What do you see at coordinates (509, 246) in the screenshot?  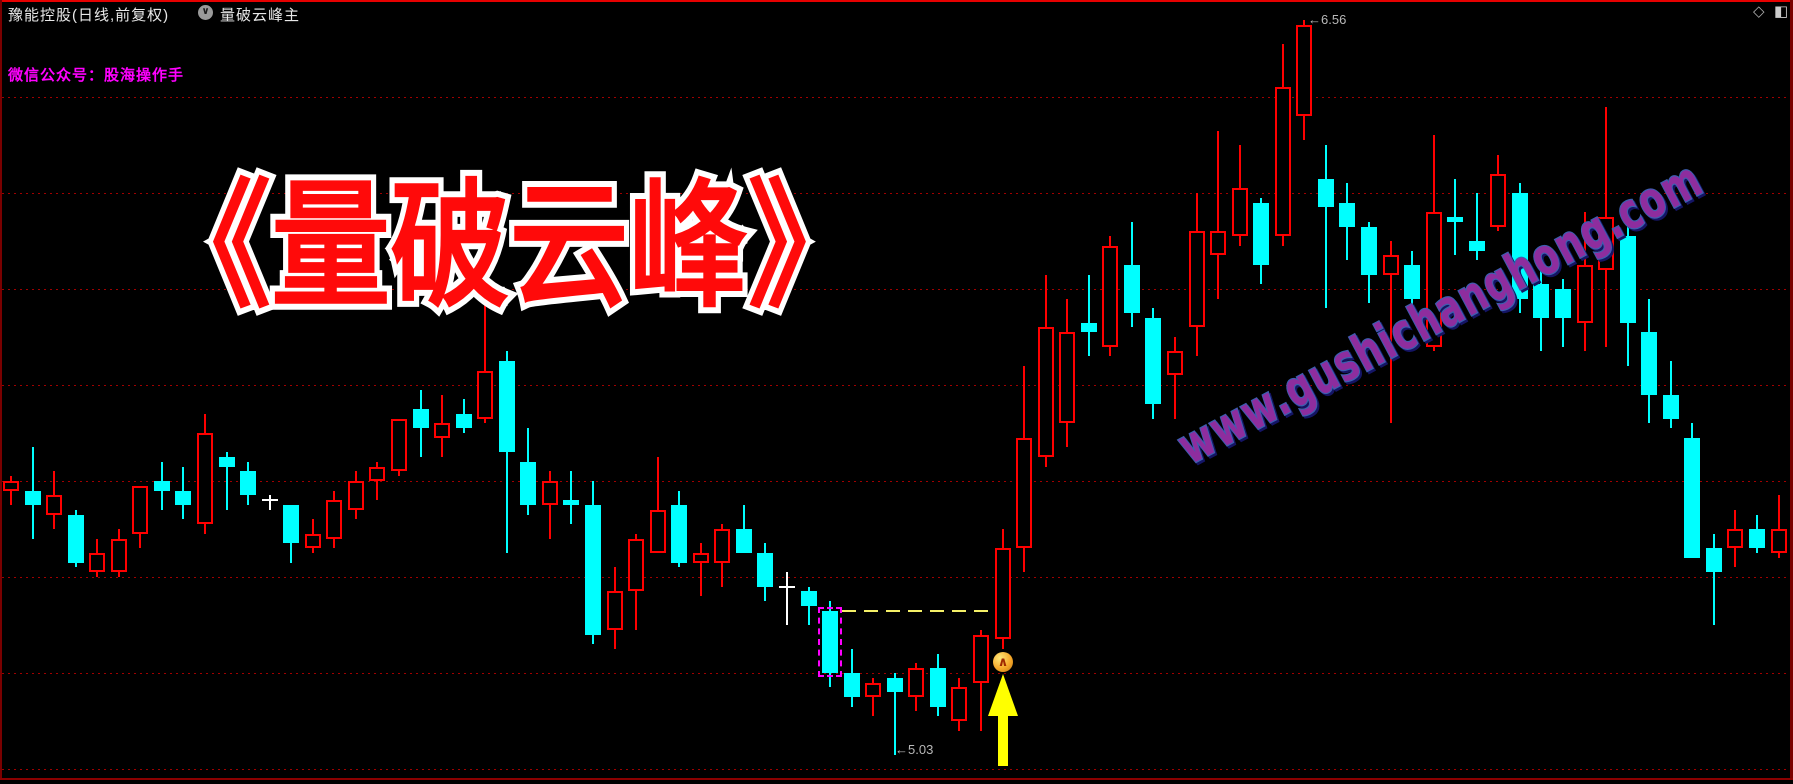 I see `big-title-text: 《量破云峰》` at bounding box center [509, 246].